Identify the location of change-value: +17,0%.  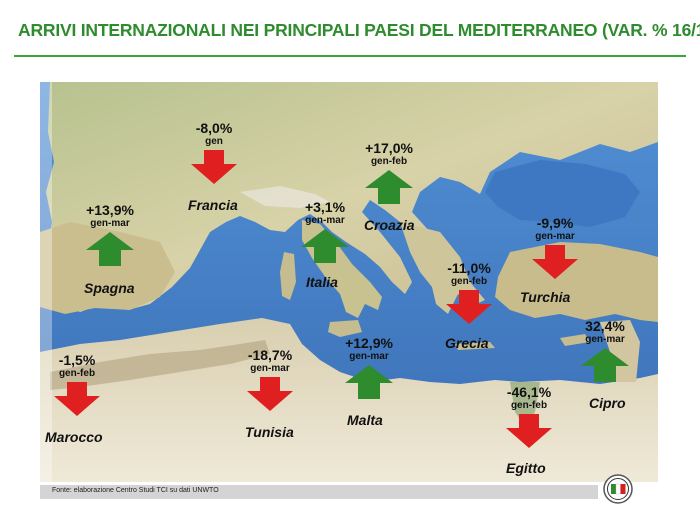
(389, 148).